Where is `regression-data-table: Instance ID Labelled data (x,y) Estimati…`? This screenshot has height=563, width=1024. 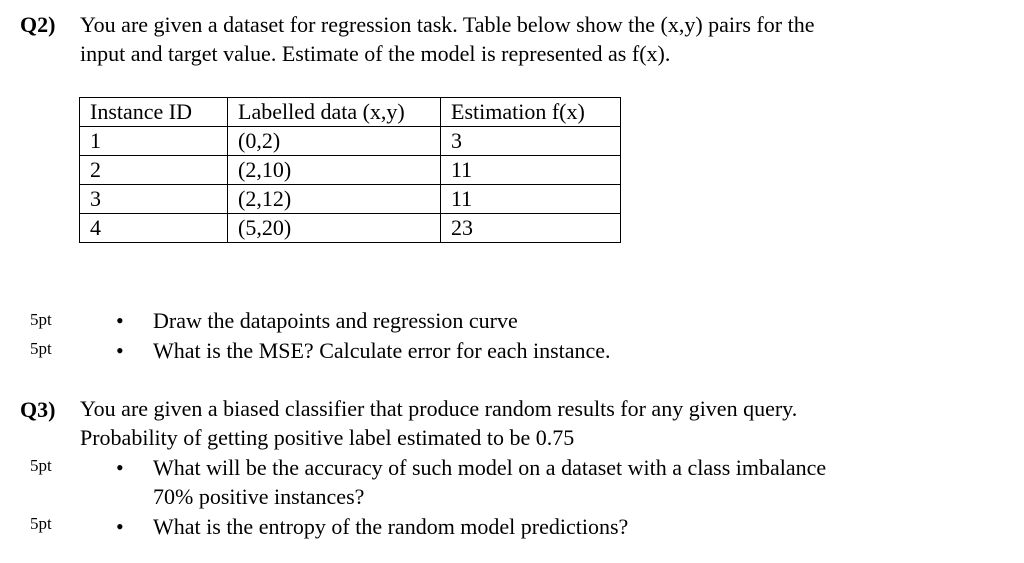
regression-data-table: Instance ID Labelled data (x,y) Estimati… is located at coordinates (350, 170).